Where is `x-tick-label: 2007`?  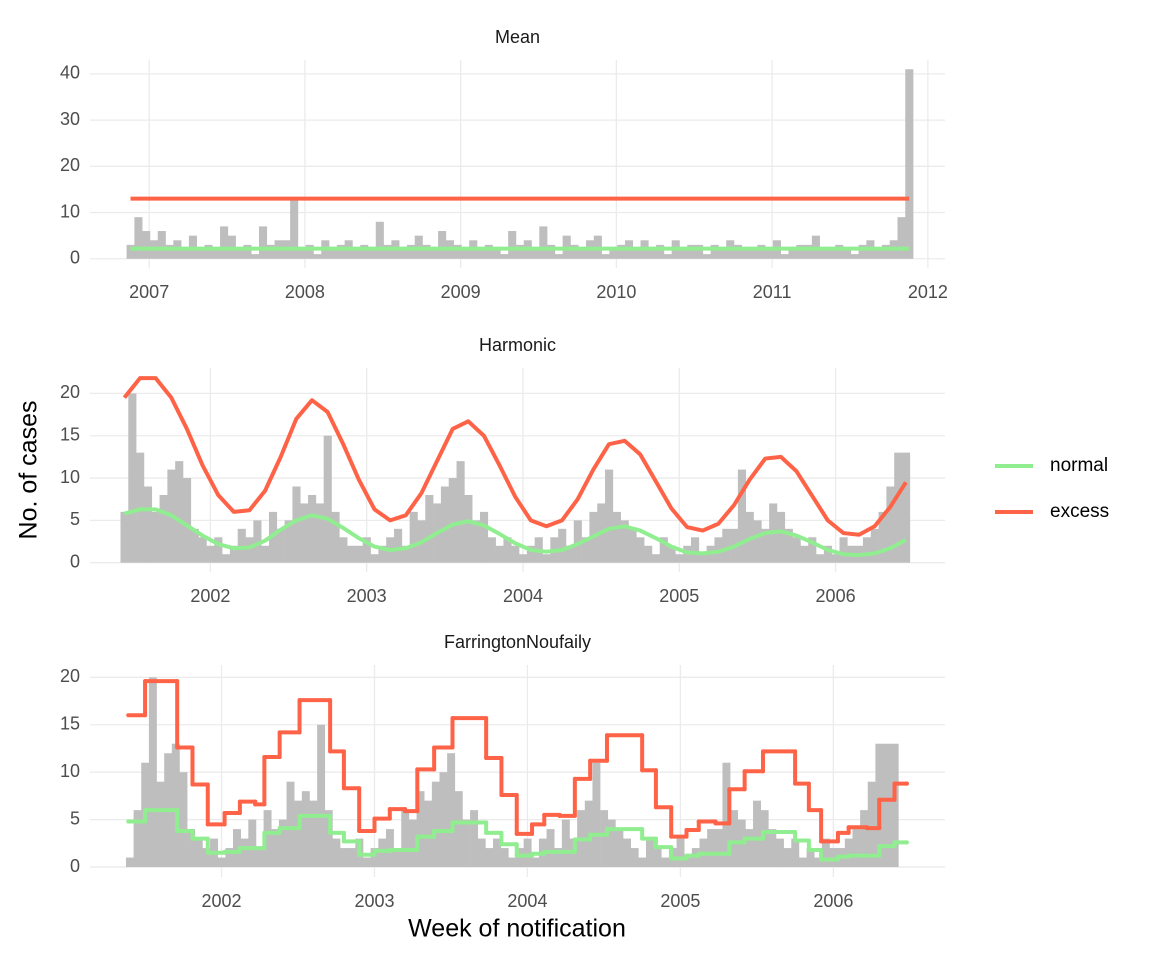
x-tick-label: 2007 is located at coordinates (149, 292).